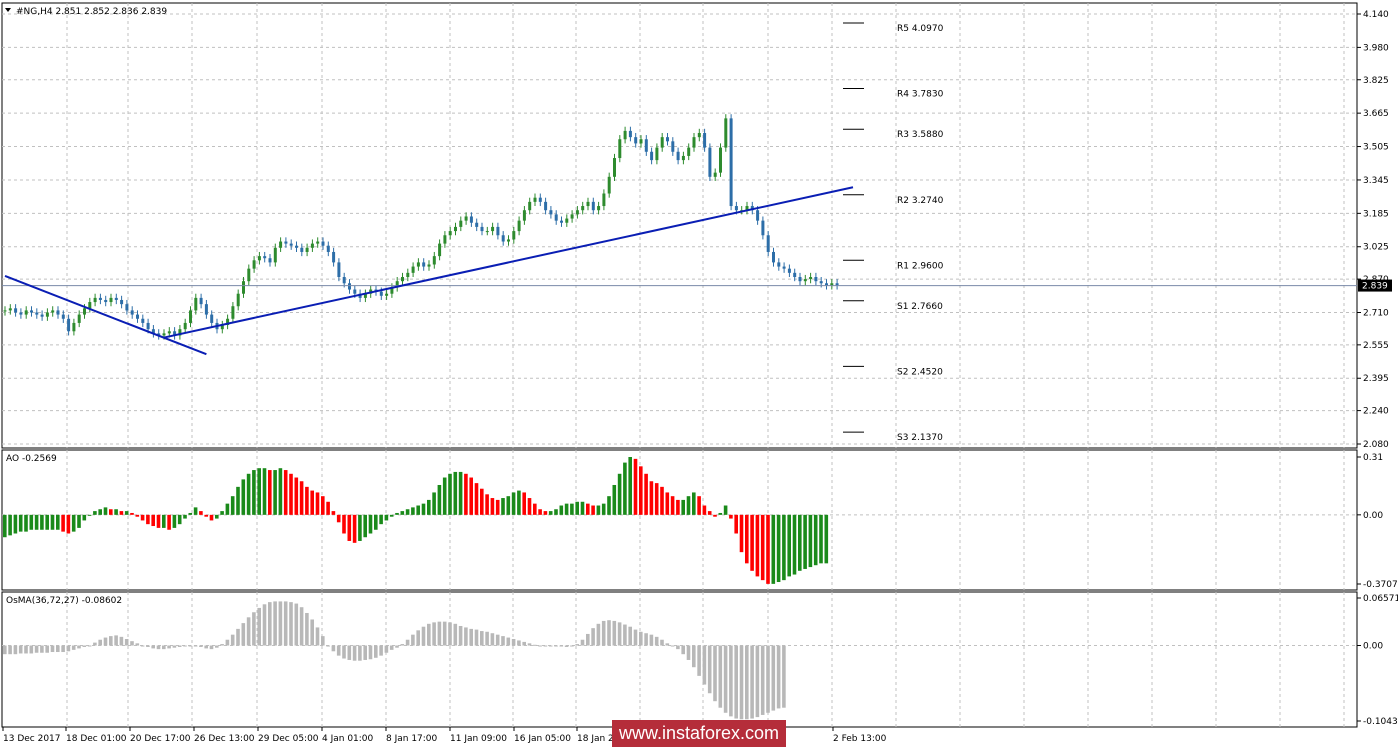 This screenshot has height=749, width=1398. What do you see at coordinates (64, 601) in the screenshot?
I see `osma-pane-title: OsMA(36,72,27) -0.08602` at bounding box center [64, 601].